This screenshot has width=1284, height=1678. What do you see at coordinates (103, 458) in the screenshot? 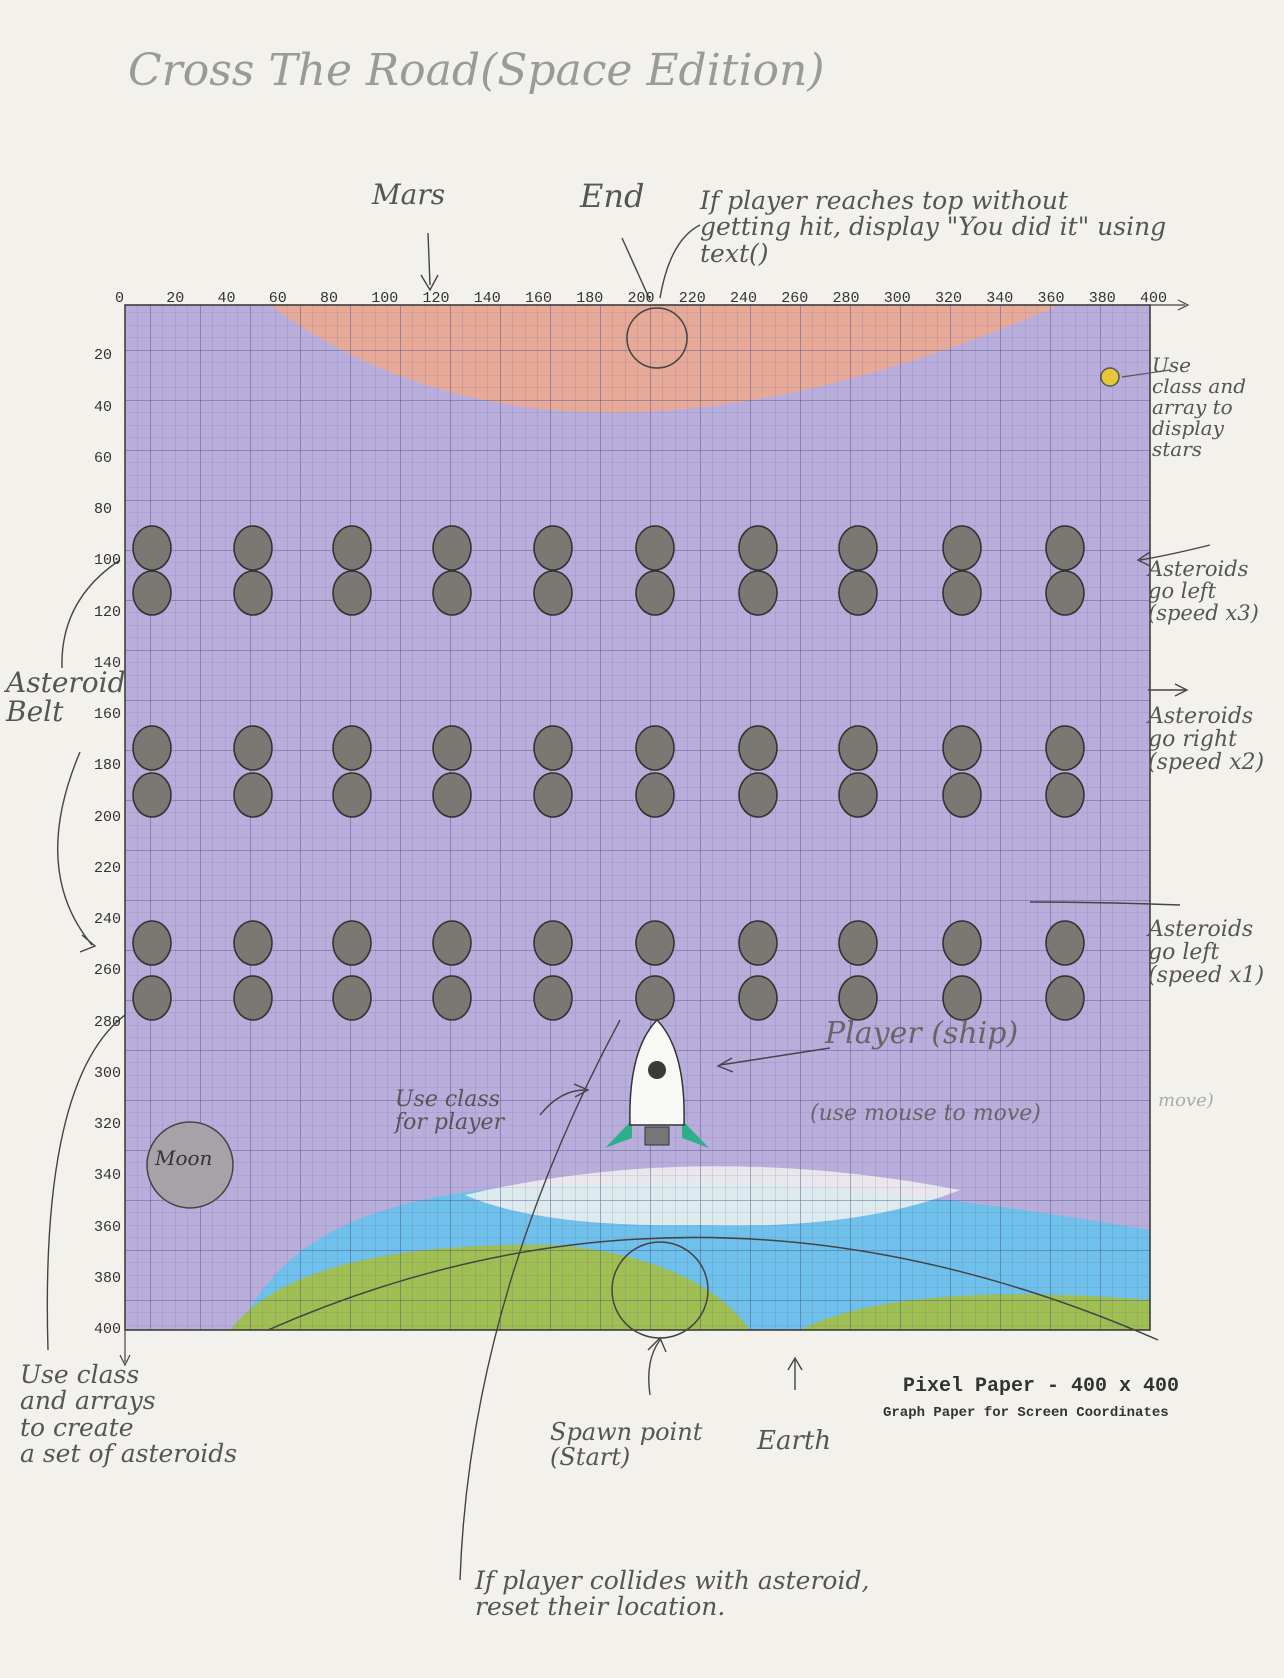
I see `y-tick-label: 60` at bounding box center [103, 458].